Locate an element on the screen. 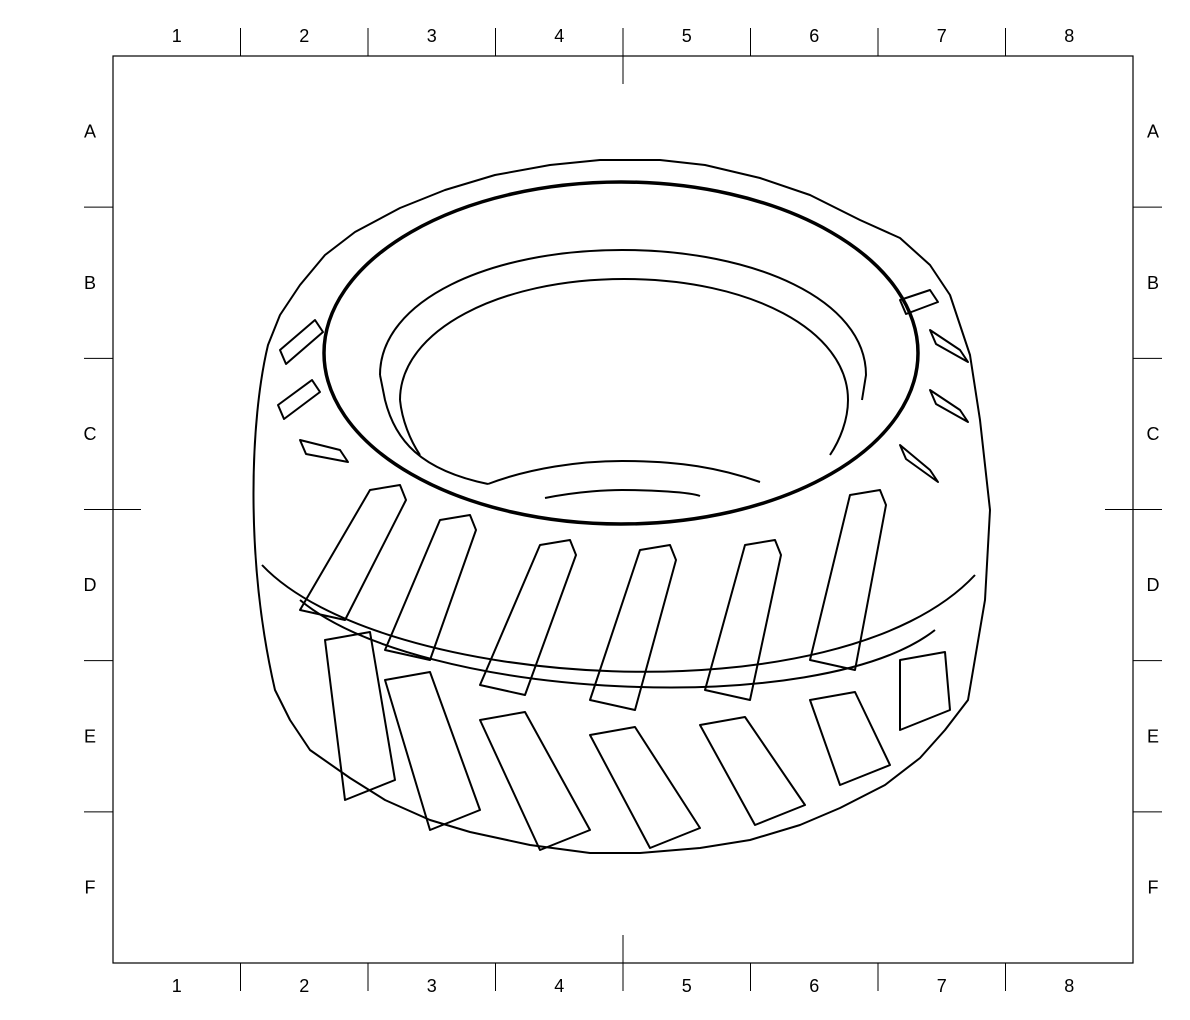 Image resolution: width=1190 pixels, height=1020 pixels. column-label-top: 3 is located at coordinates (432, 36).